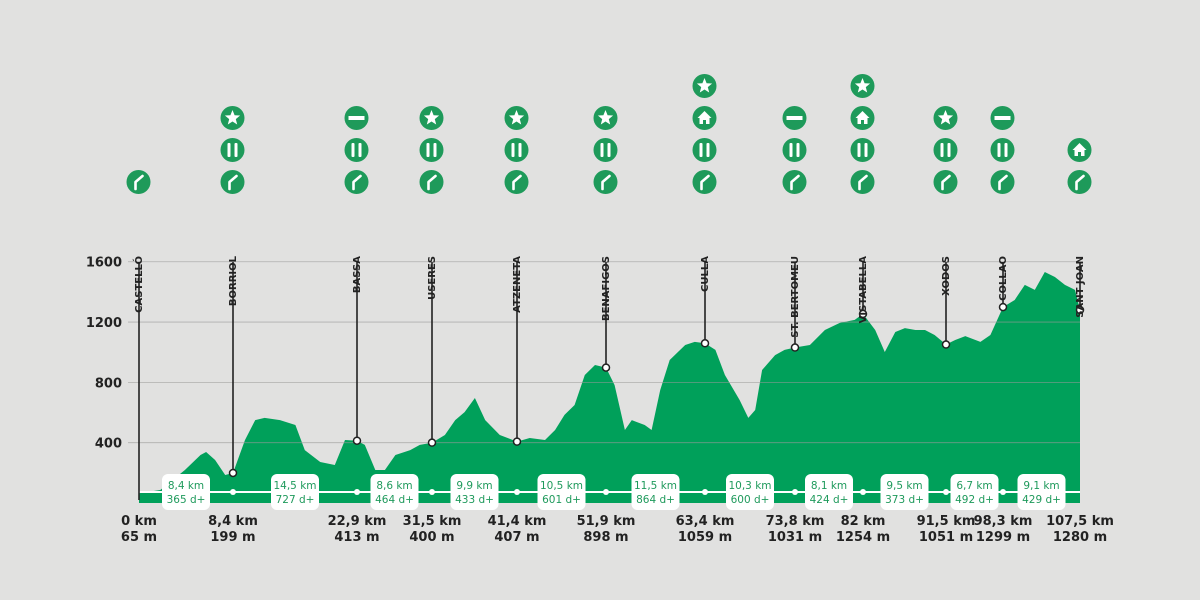  What do you see at coordinates (1041, 486) in the screenshot?
I see `segment-distance: 9,1 km` at bounding box center [1041, 486].